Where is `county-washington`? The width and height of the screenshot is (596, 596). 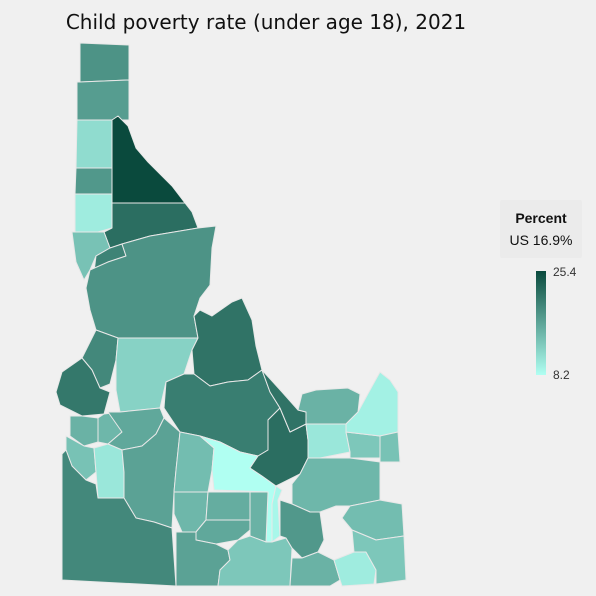 county-washington is located at coordinates (83, 387).